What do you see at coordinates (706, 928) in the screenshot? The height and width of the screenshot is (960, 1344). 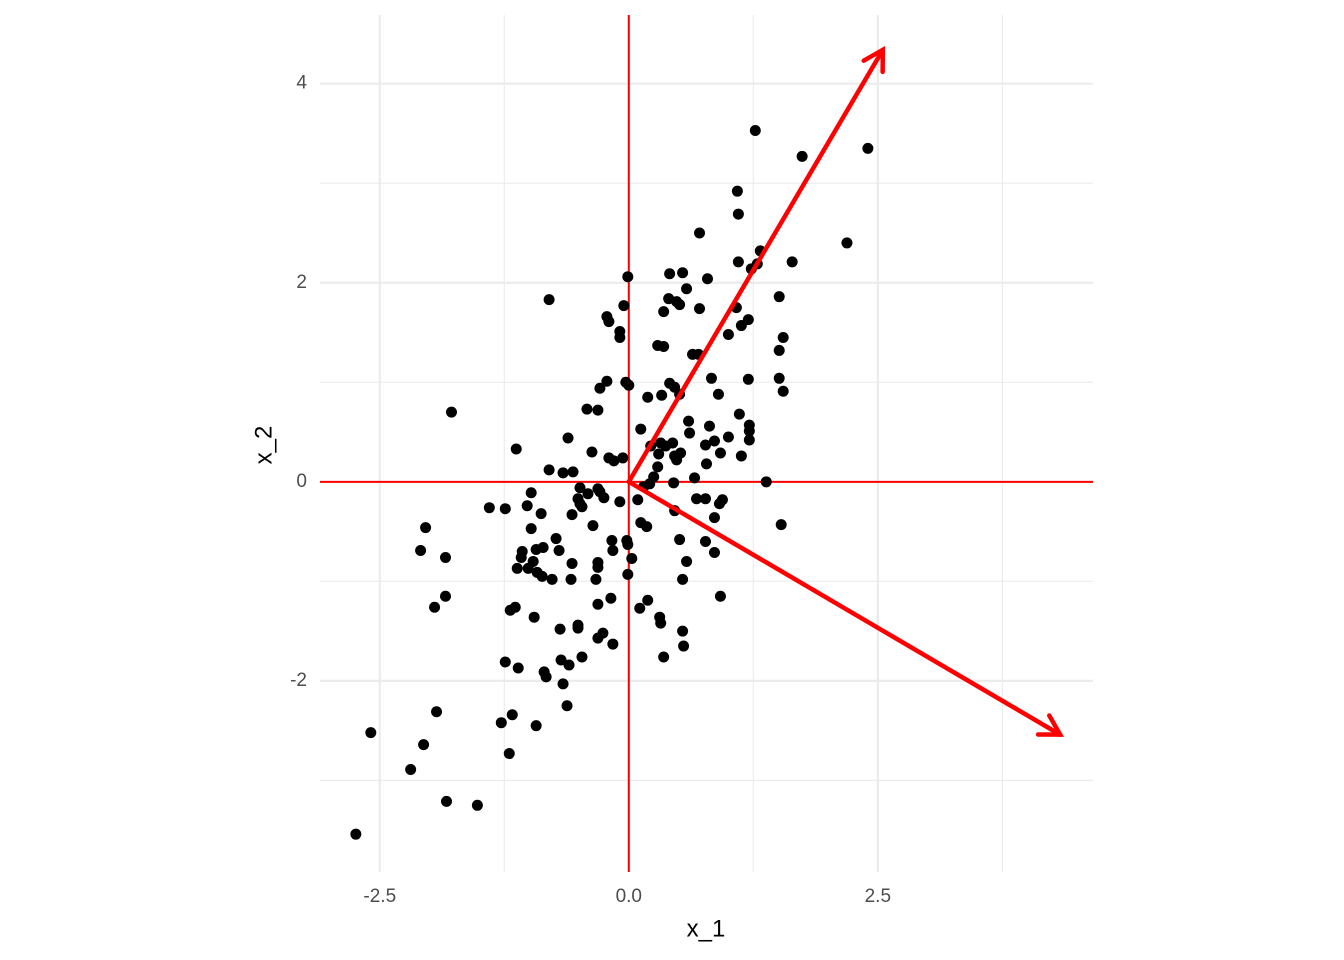 I see `x-axis-title: x_1` at bounding box center [706, 928].